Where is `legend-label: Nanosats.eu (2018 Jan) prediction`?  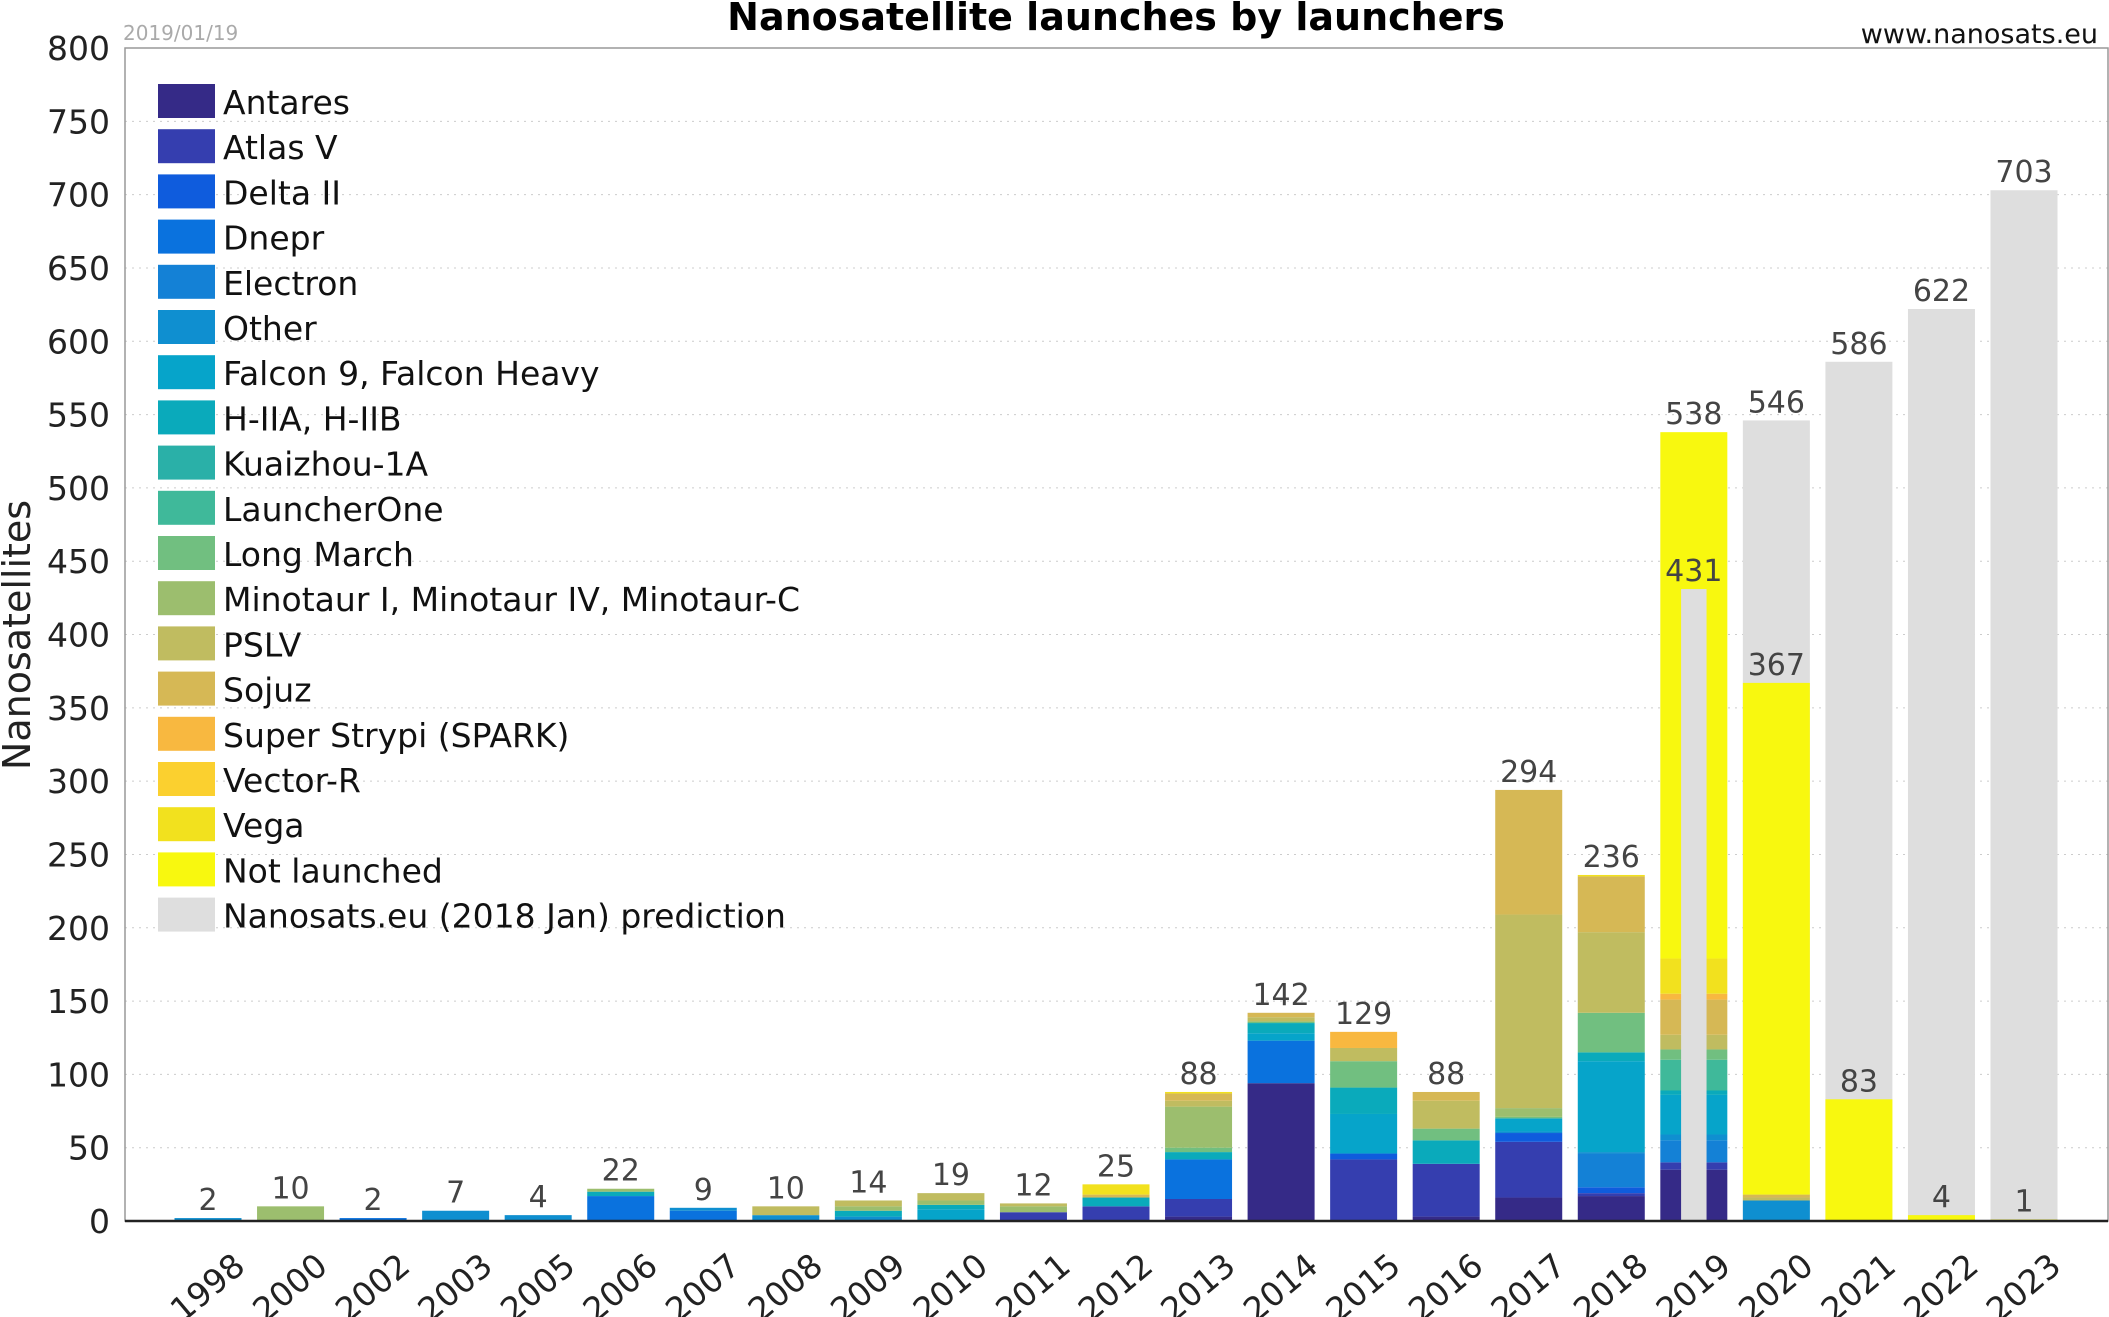 legend-label: Nanosats.eu (2018 Jan) prediction is located at coordinates (504, 916).